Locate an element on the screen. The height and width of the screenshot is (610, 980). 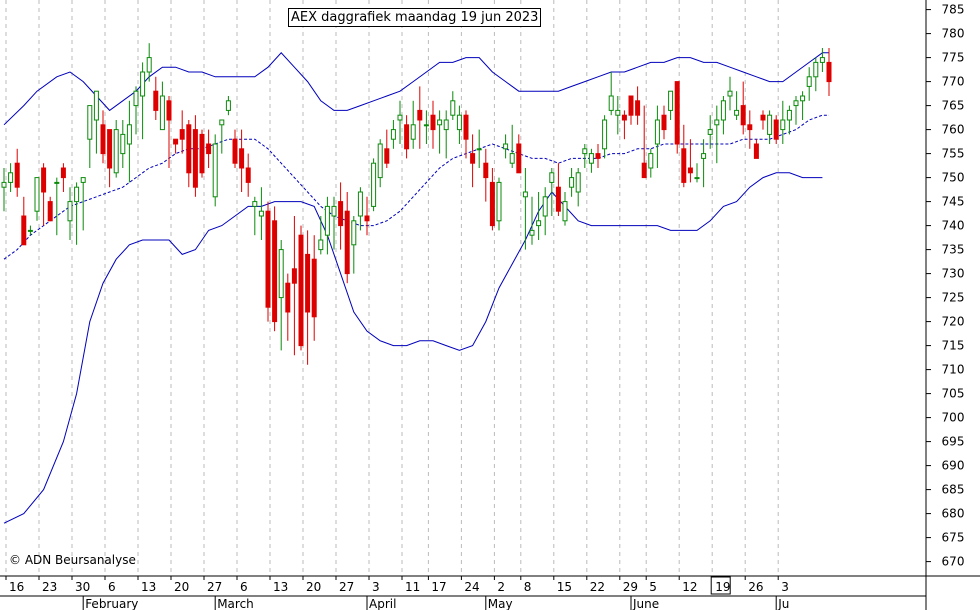
x-day-label-3: 6 is located at coordinates (112, 587).